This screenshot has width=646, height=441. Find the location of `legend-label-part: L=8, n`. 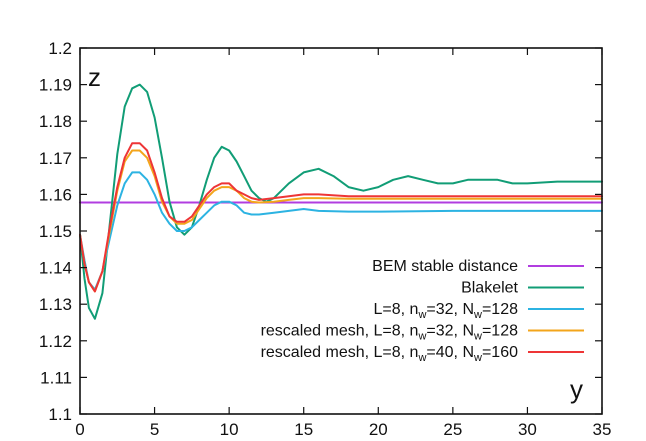

legend-label-part: L=8, n is located at coordinates (396, 309).